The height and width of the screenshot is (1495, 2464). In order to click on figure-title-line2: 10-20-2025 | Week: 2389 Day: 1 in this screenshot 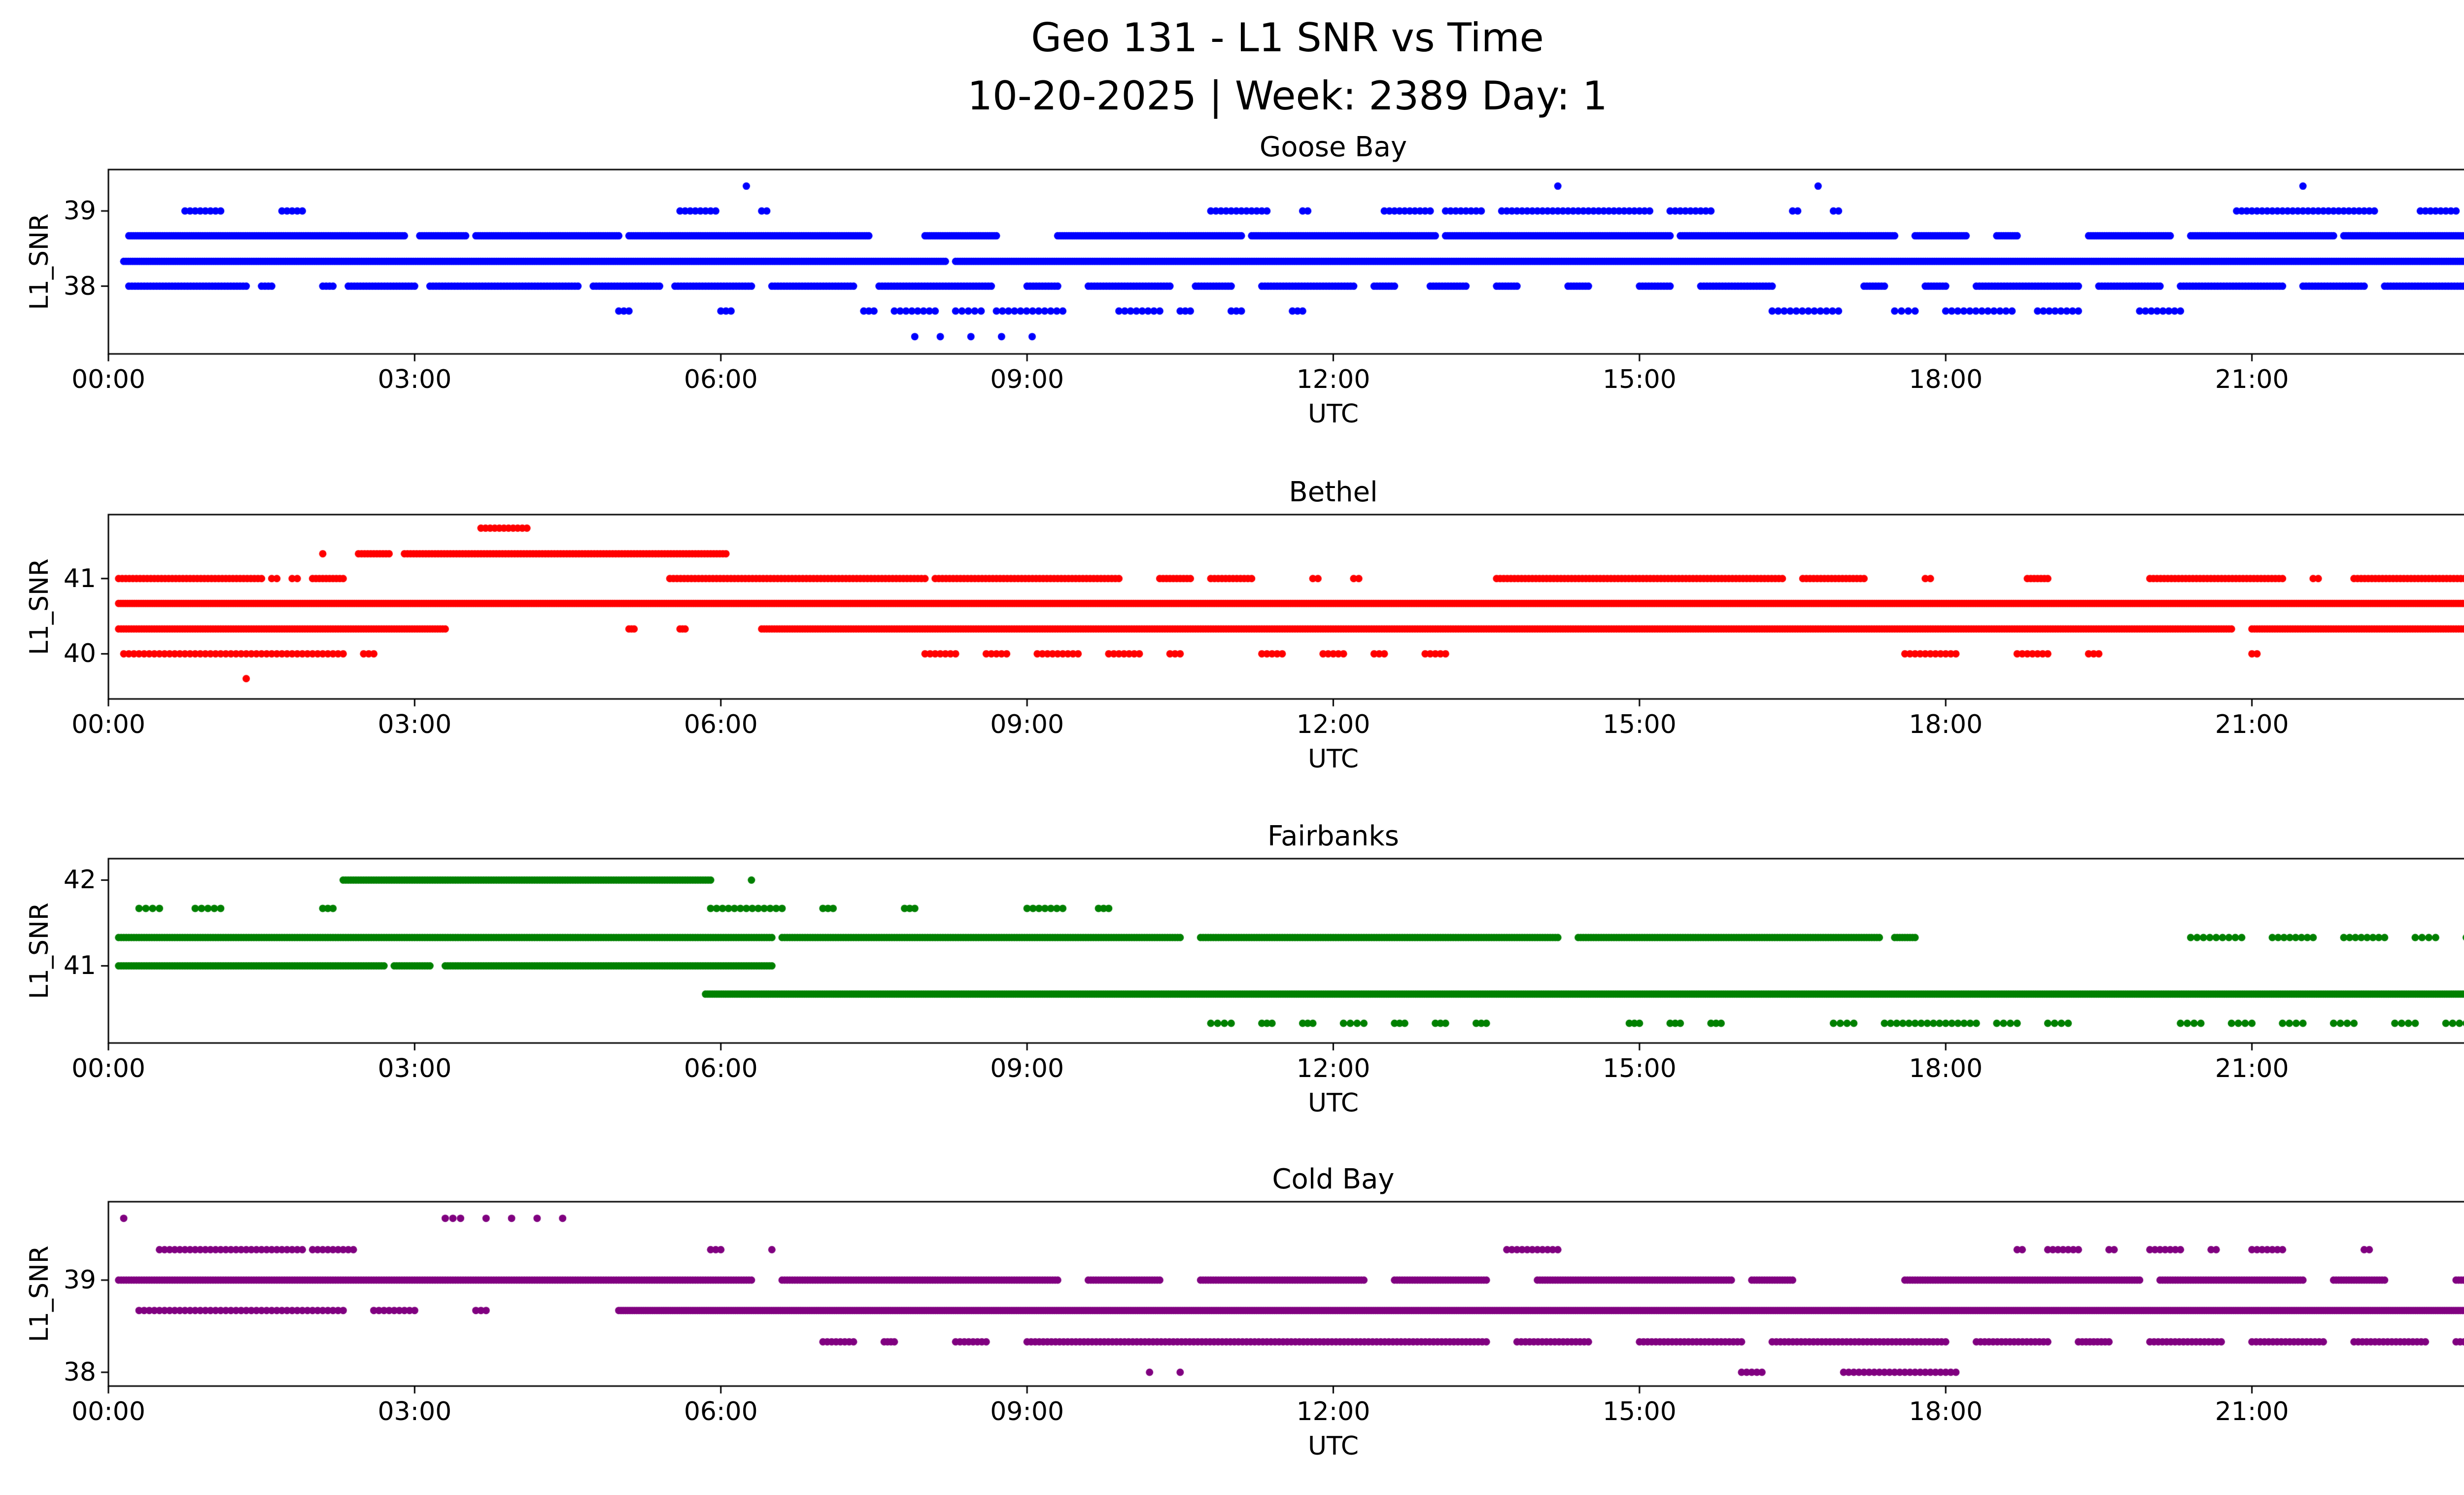, I will do `click(1287, 96)`.